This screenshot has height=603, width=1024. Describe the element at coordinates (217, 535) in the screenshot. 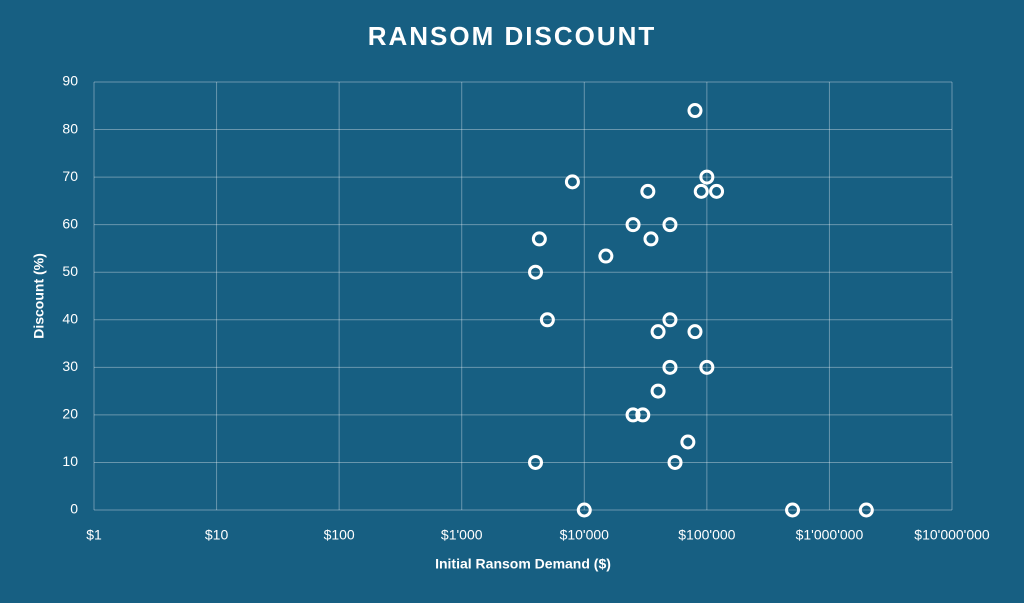

I see `x-tick-label: $10` at that location.